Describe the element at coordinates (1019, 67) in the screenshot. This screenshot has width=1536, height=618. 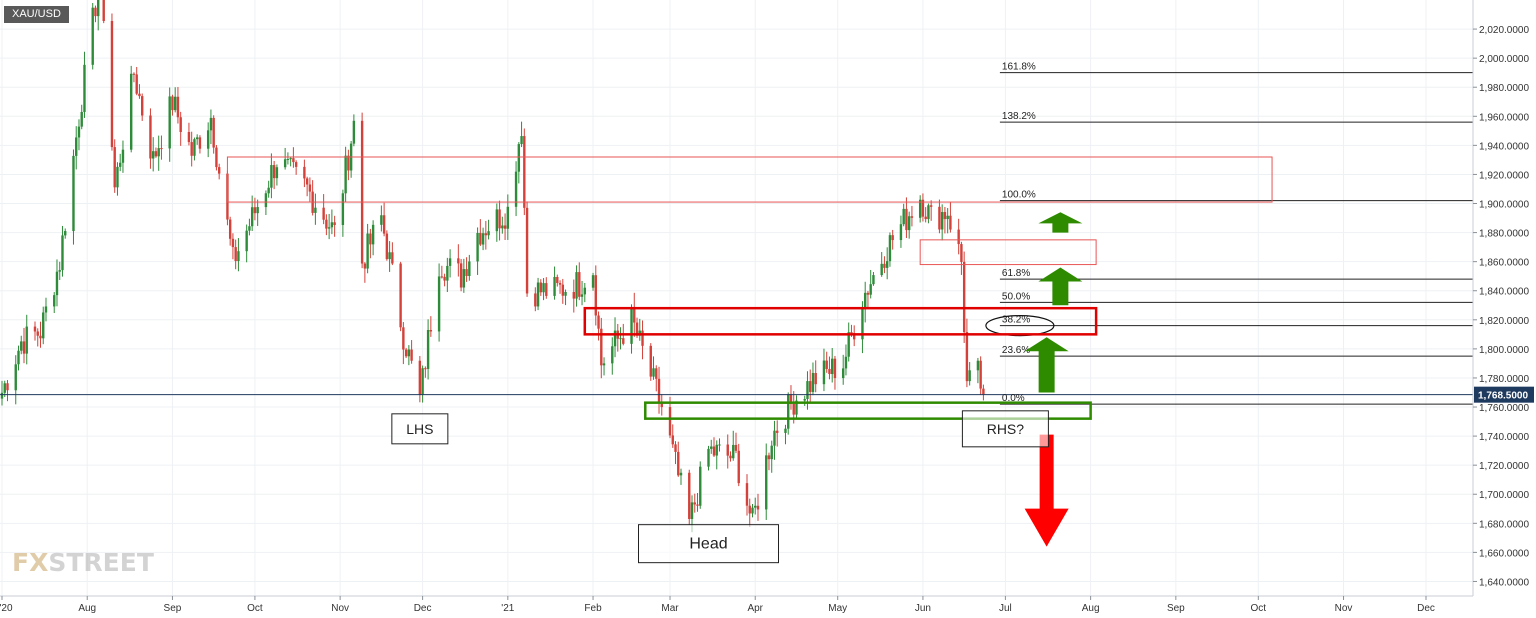
I see `fib-level-label: 161.8%` at that location.